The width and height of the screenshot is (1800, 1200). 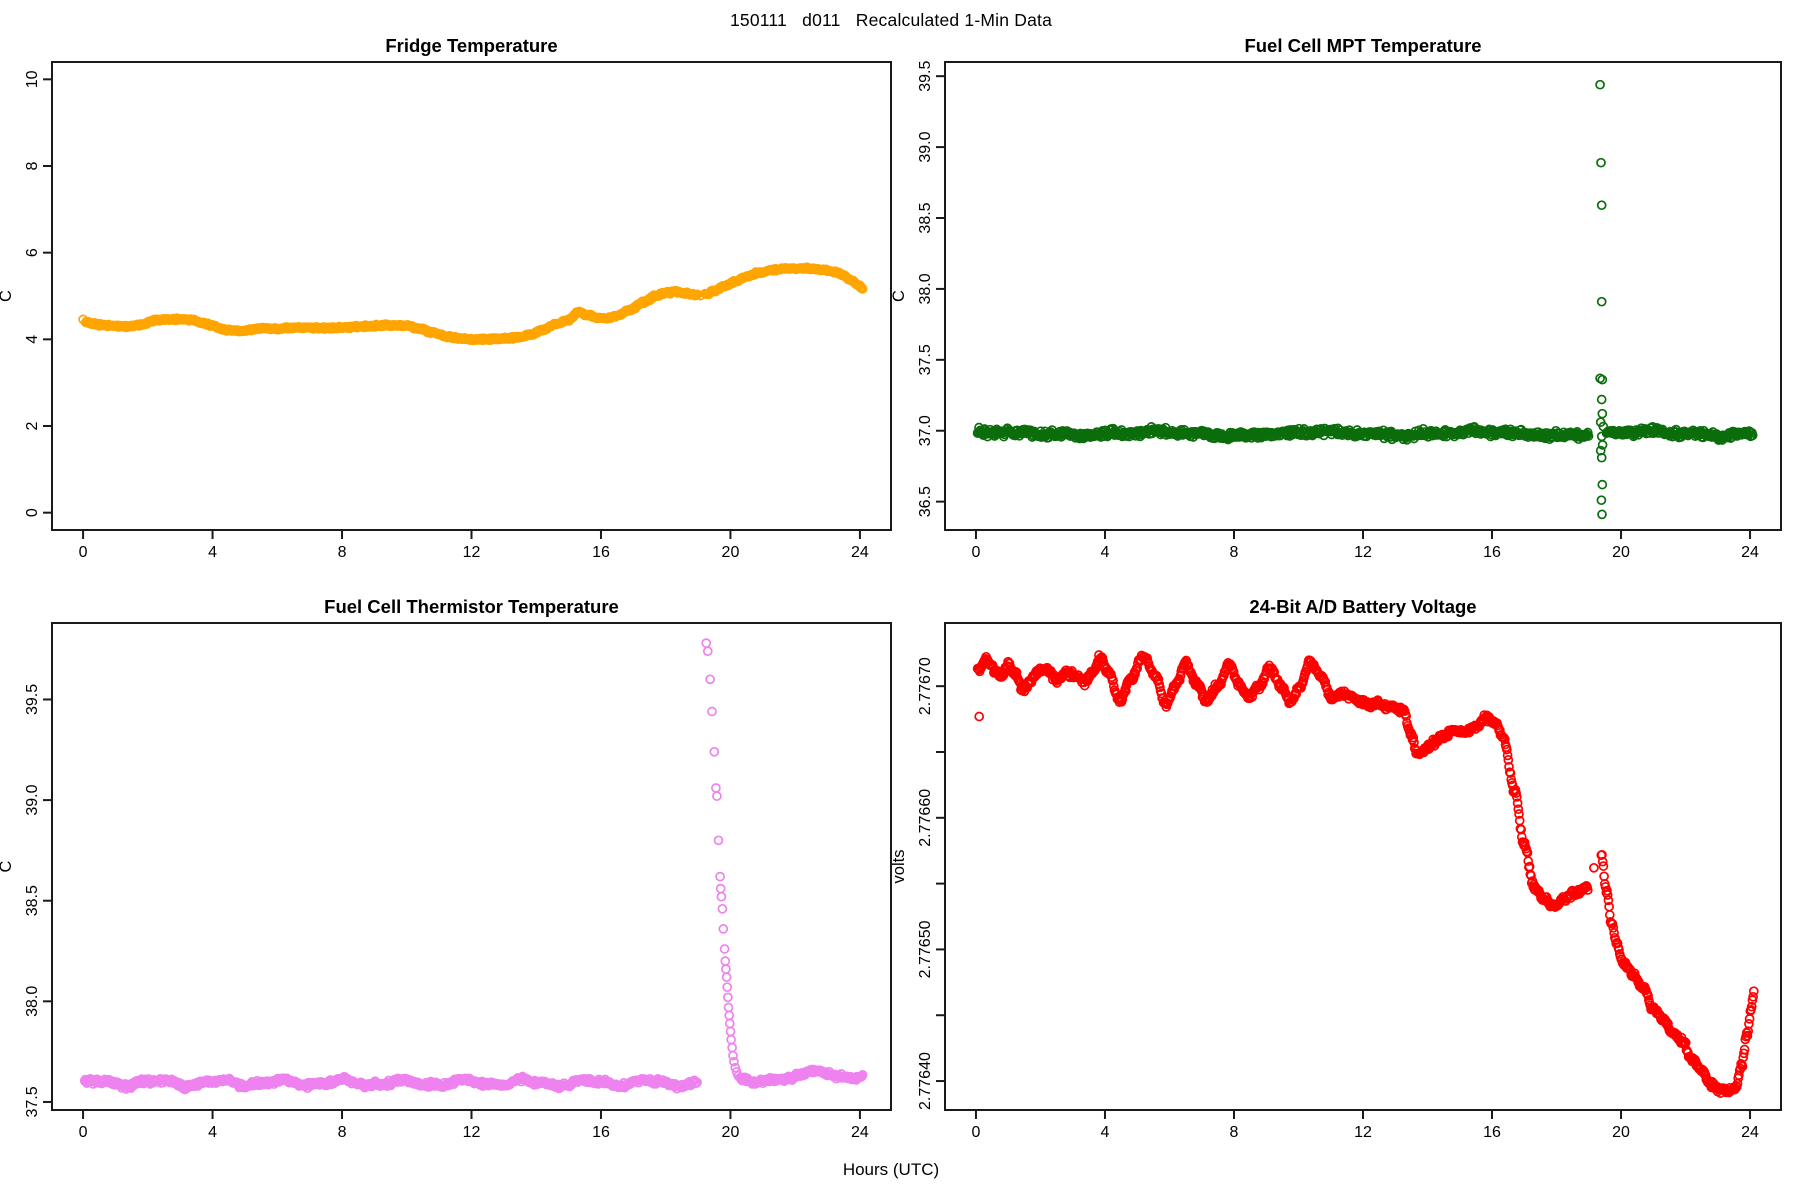 I want to click on x-axis-label: Hours (UTC), so click(x=891, y=1169).